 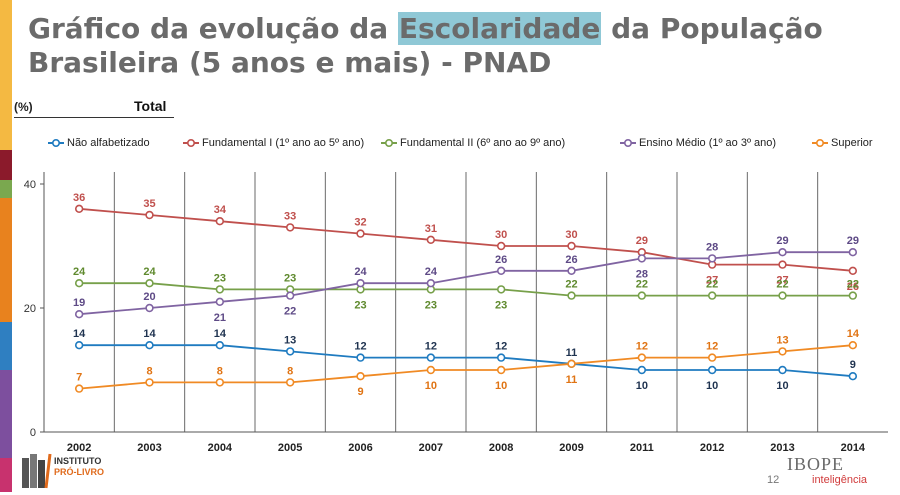 What do you see at coordinates (283, 143) in the screenshot?
I see `legend-label: Fundamental I (1º ano ao 5º ano)` at bounding box center [283, 143].